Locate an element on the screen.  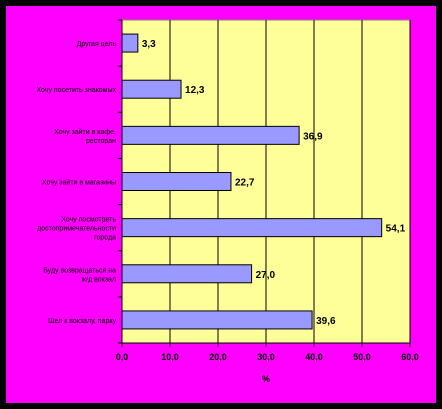
data-label: 27,0 is located at coordinates (266, 275).